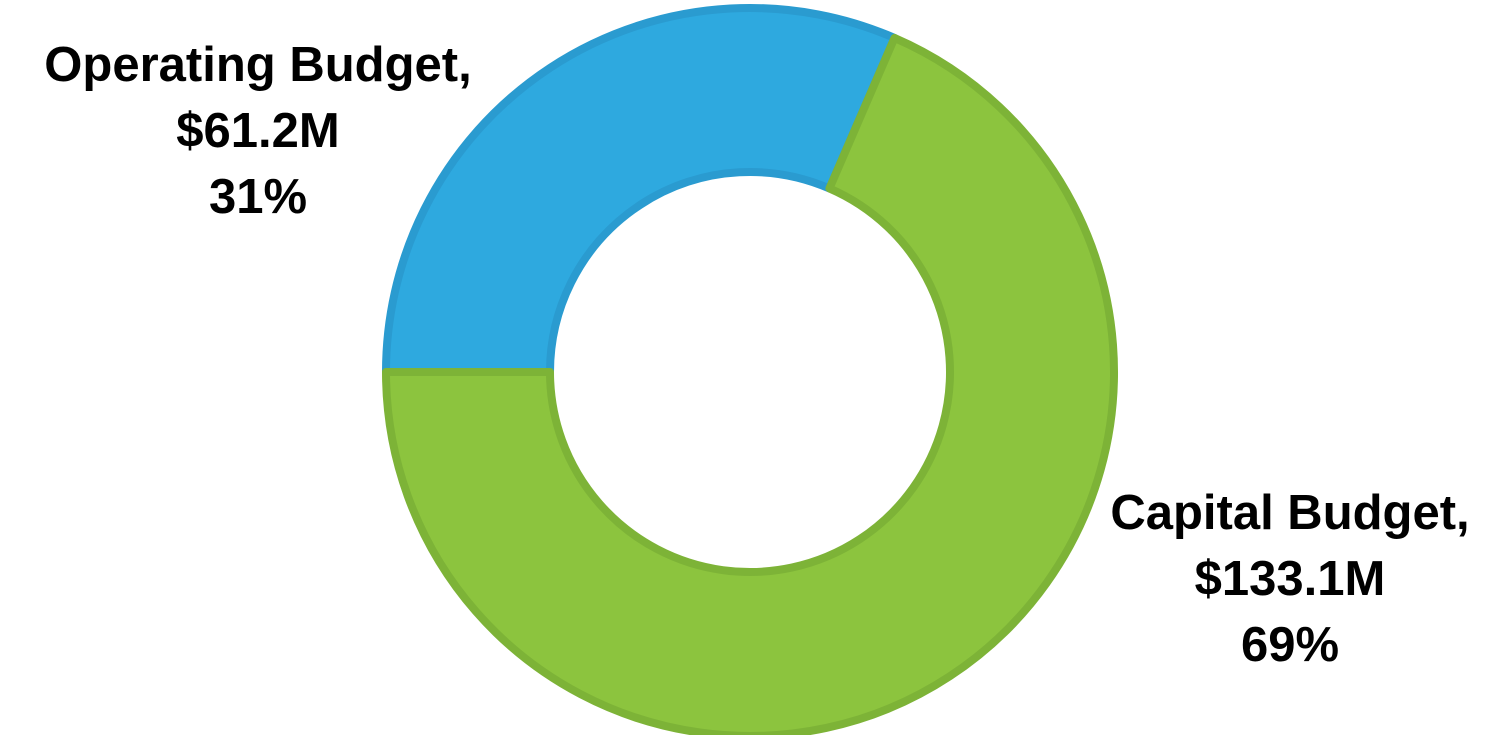  What do you see at coordinates (258, 197) in the screenshot?
I see `data-label-operating-percent: 31%` at bounding box center [258, 197].